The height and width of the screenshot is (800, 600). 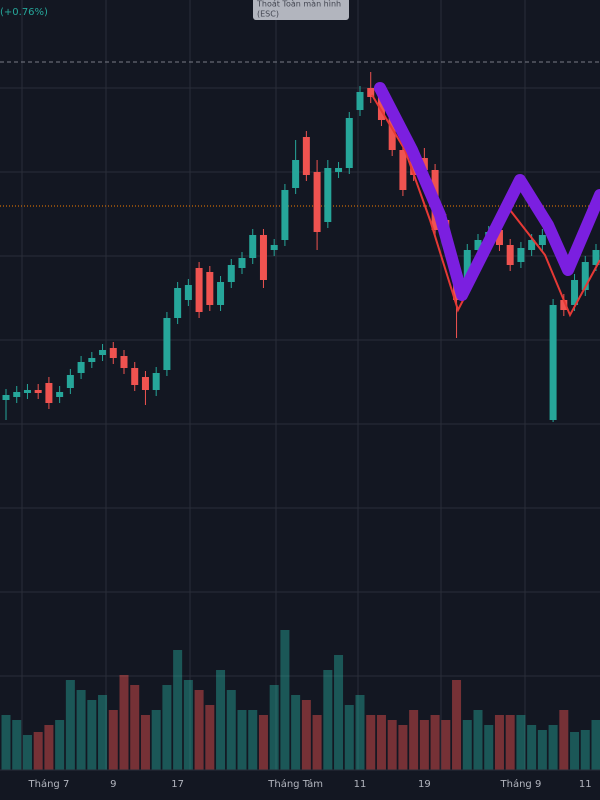 I want to click on x-tick-label: 9, so click(x=113, y=784).